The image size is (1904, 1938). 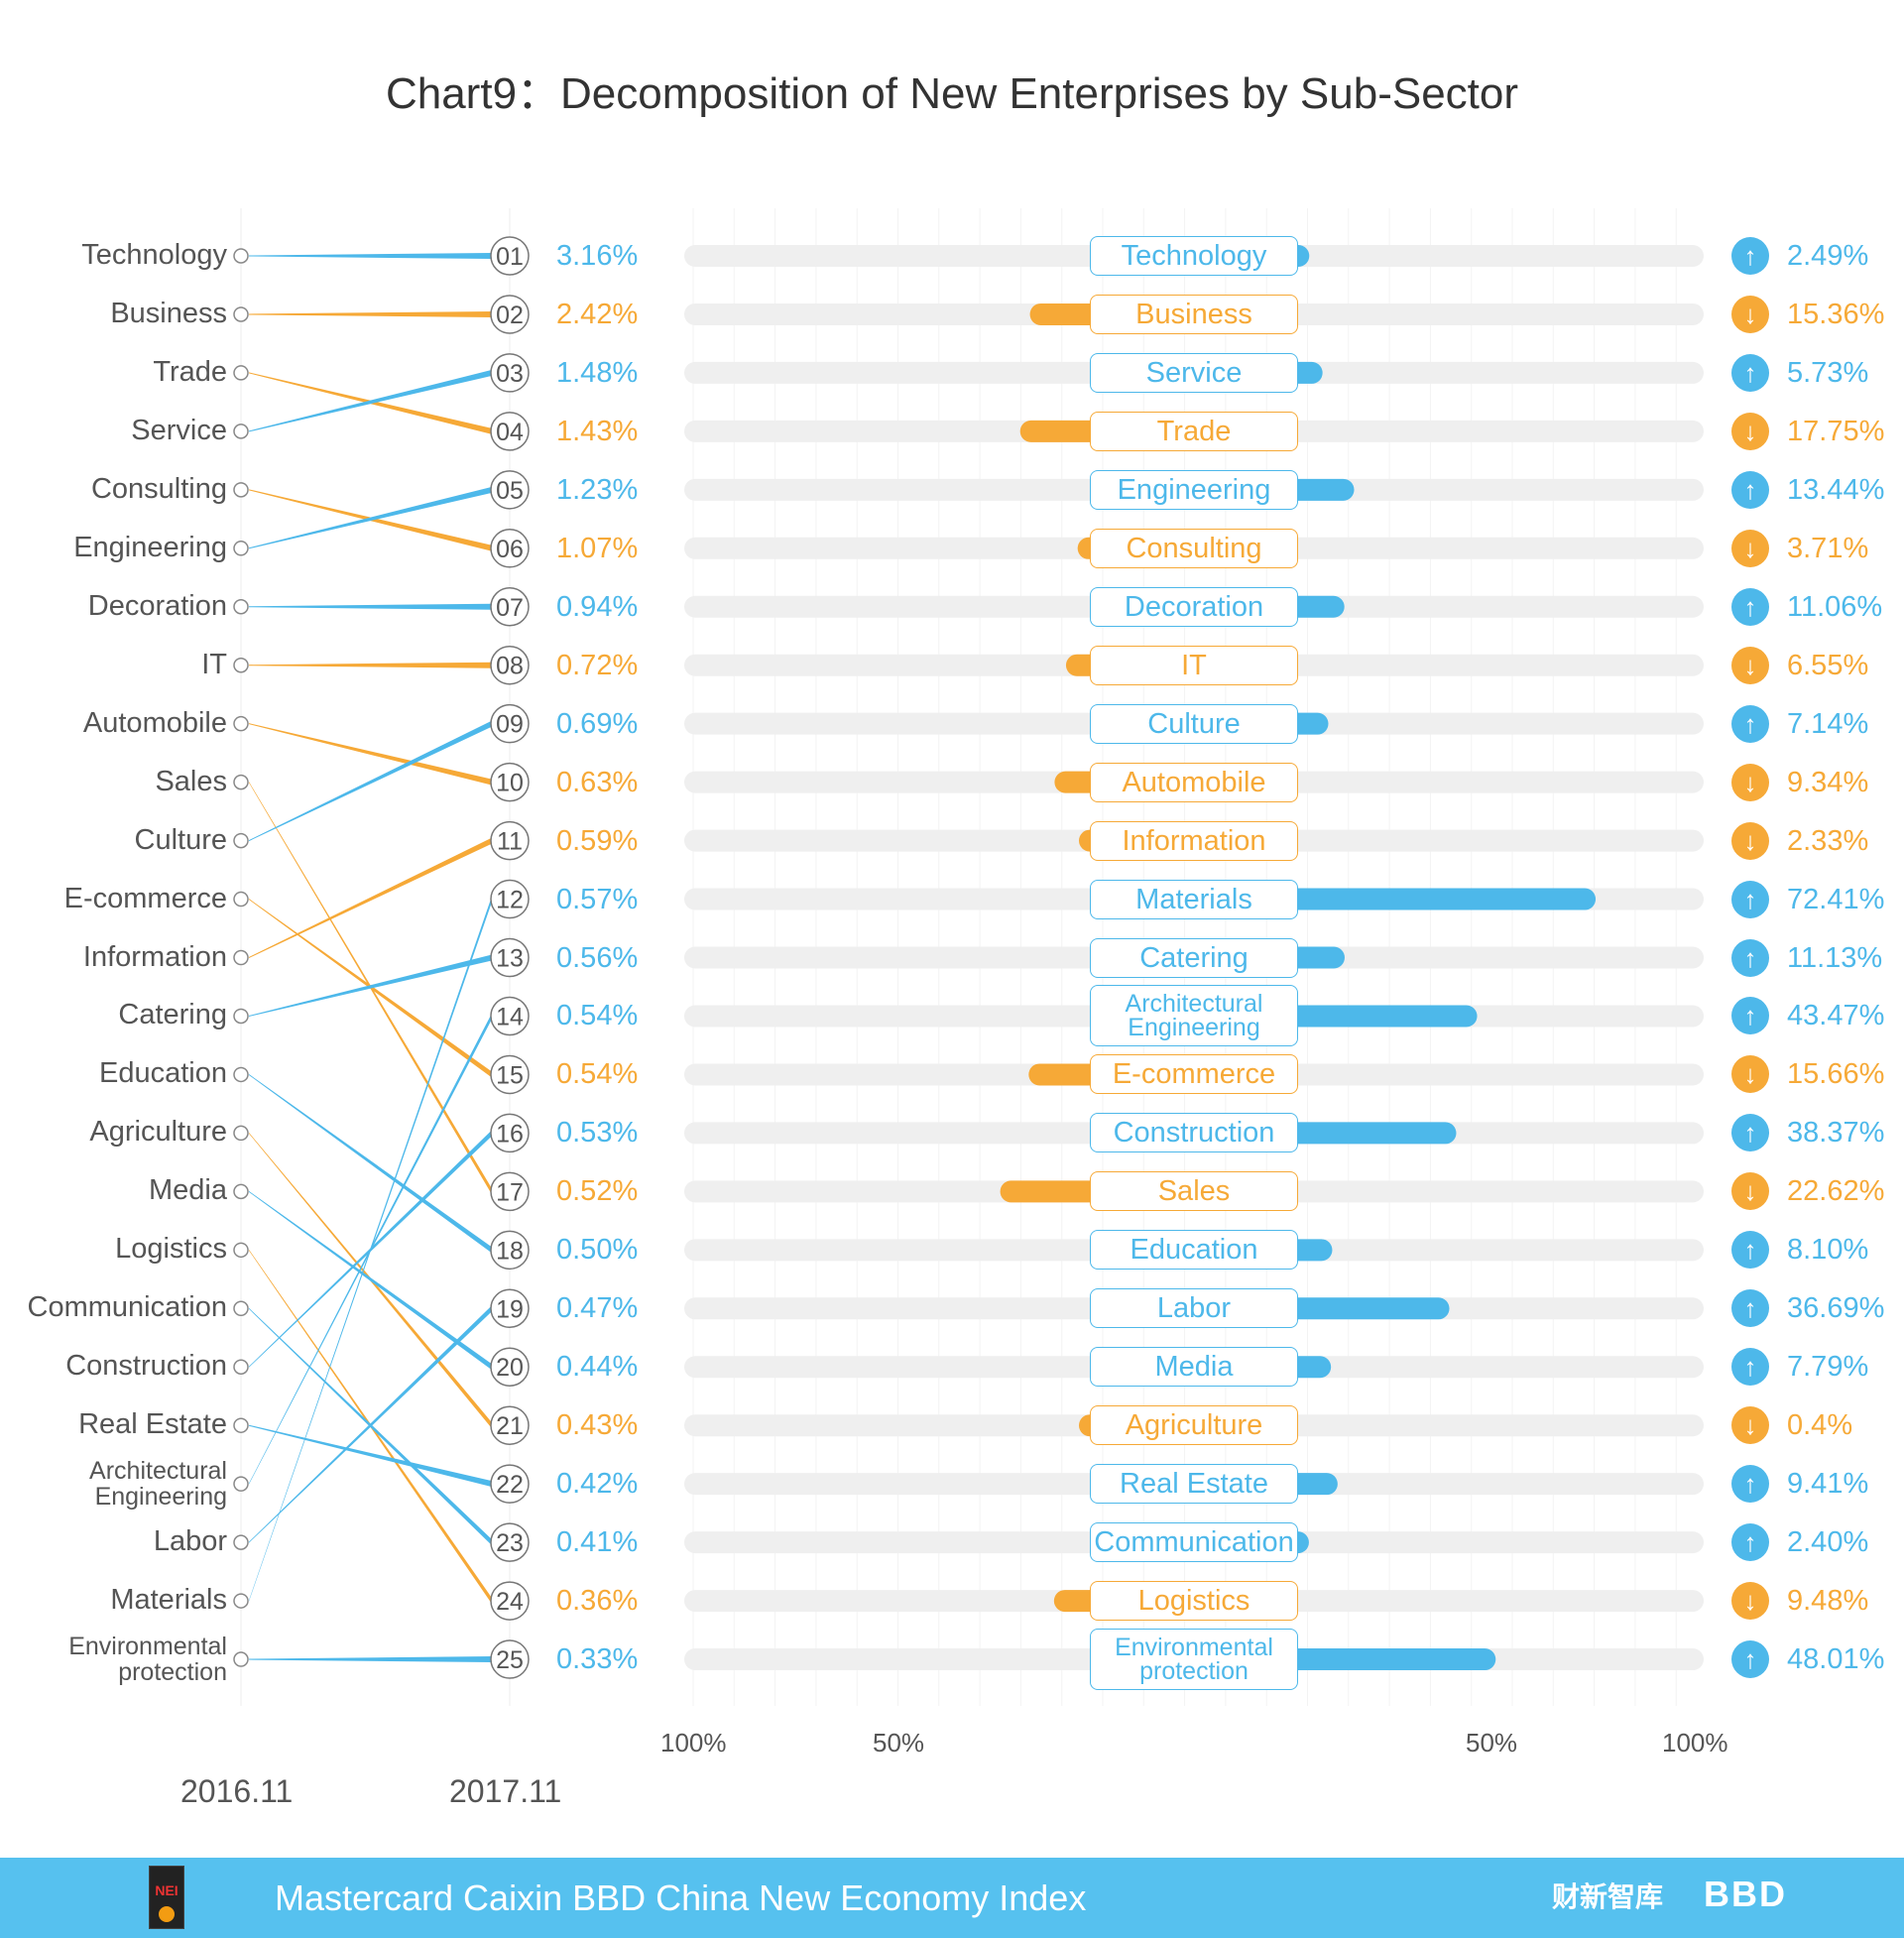 What do you see at coordinates (597, 899) in the screenshot?
I see `share-2017: 0.57%` at bounding box center [597, 899].